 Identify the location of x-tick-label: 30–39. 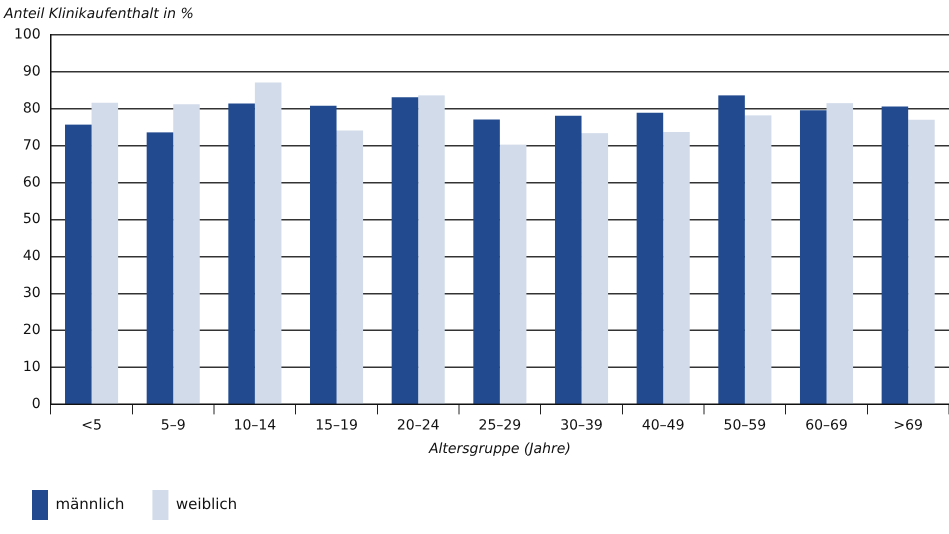
(581, 425).